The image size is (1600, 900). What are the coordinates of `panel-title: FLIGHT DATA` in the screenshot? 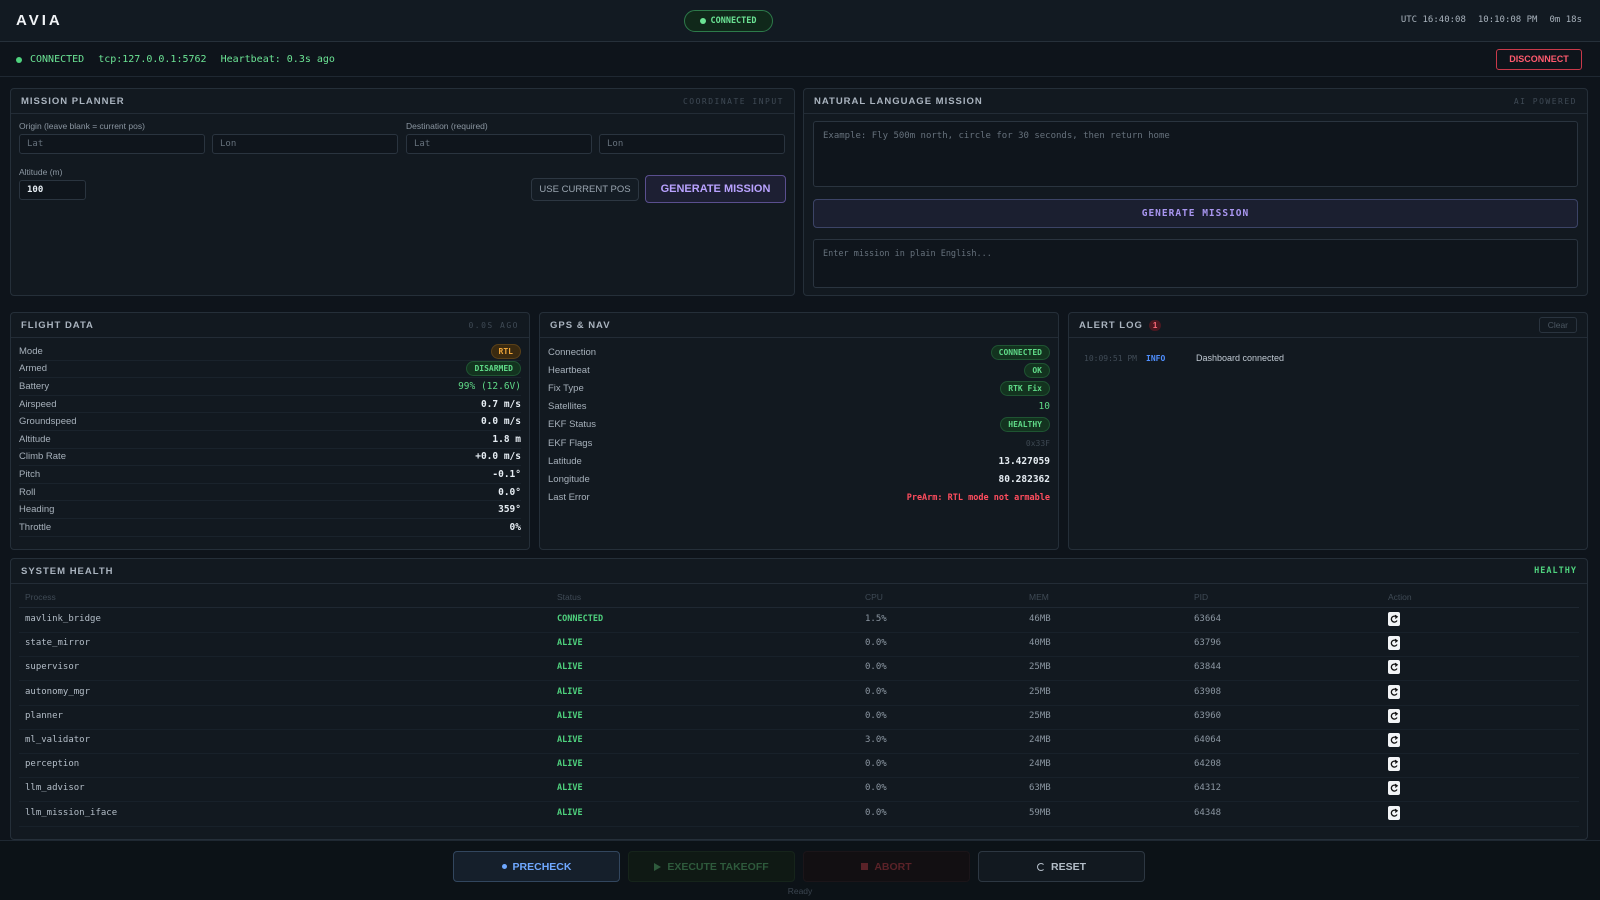 It's located at (57, 325).